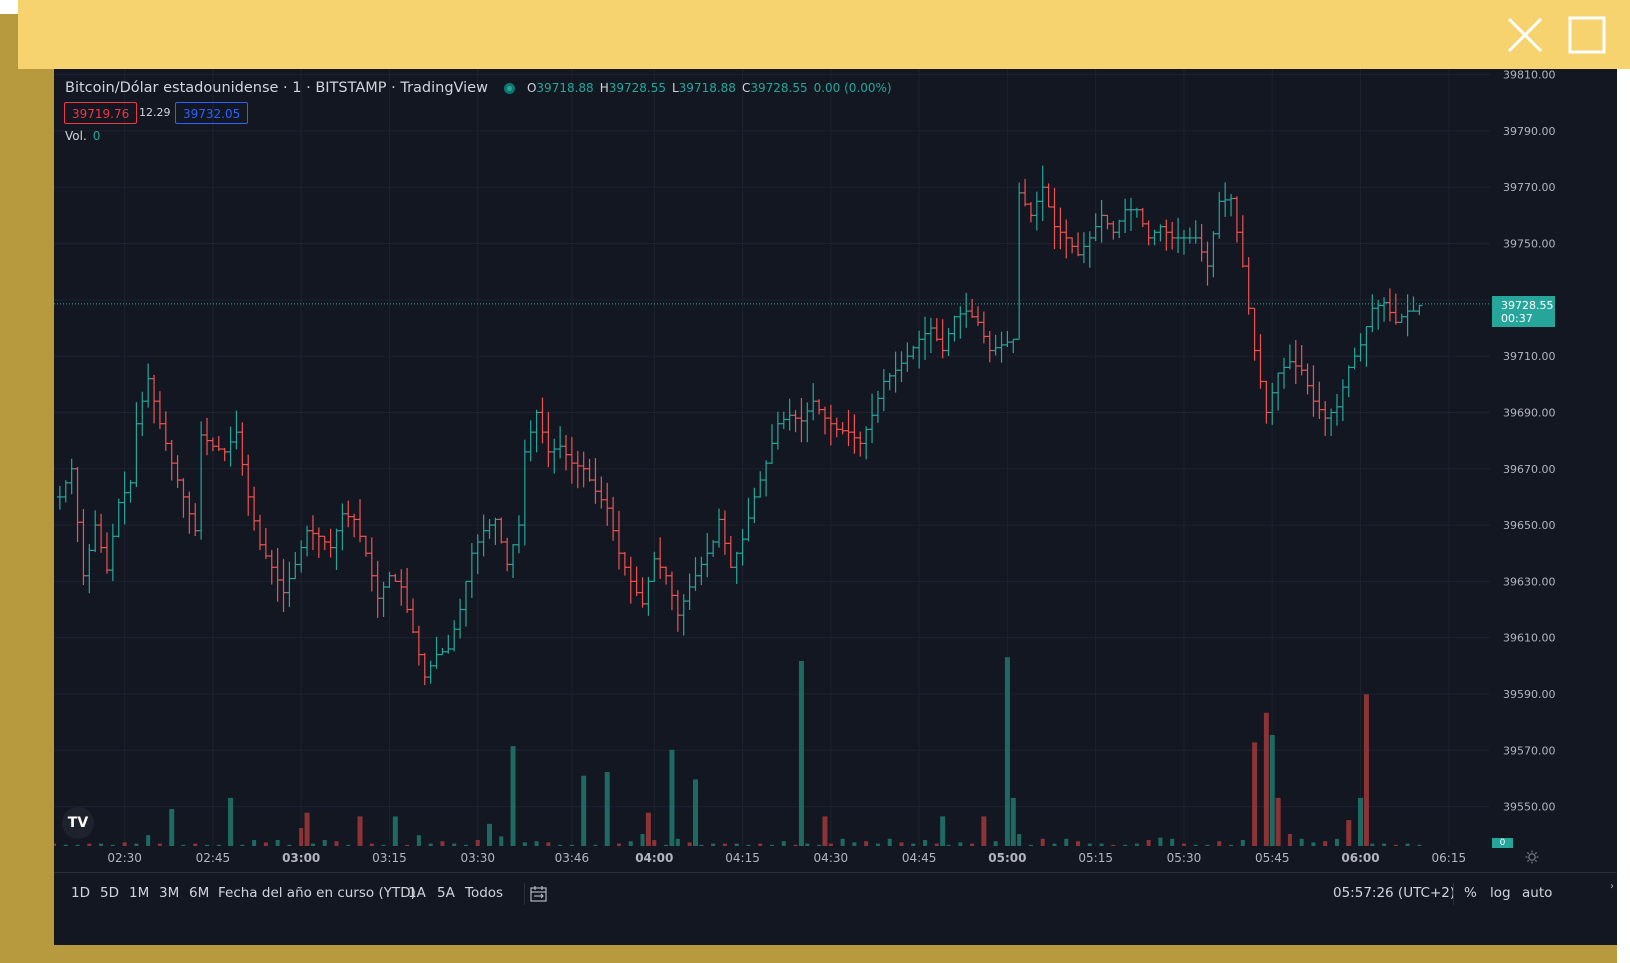 This screenshot has width=1630, height=963. I want to click on range-1m-button: 1M, so click(139, 893).